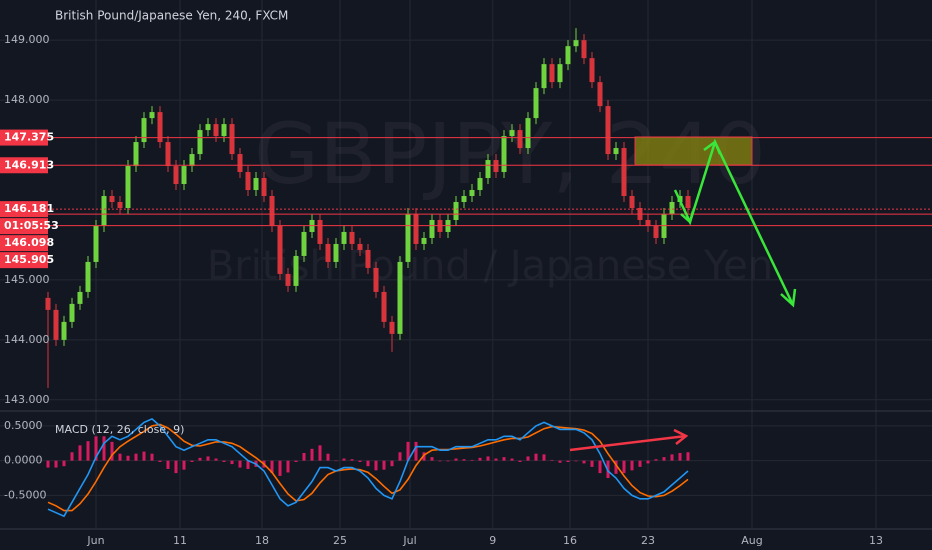 The width and height of the screenshot is (932, 550). I want to click on x-tick-label: 9, so click(492, 540).